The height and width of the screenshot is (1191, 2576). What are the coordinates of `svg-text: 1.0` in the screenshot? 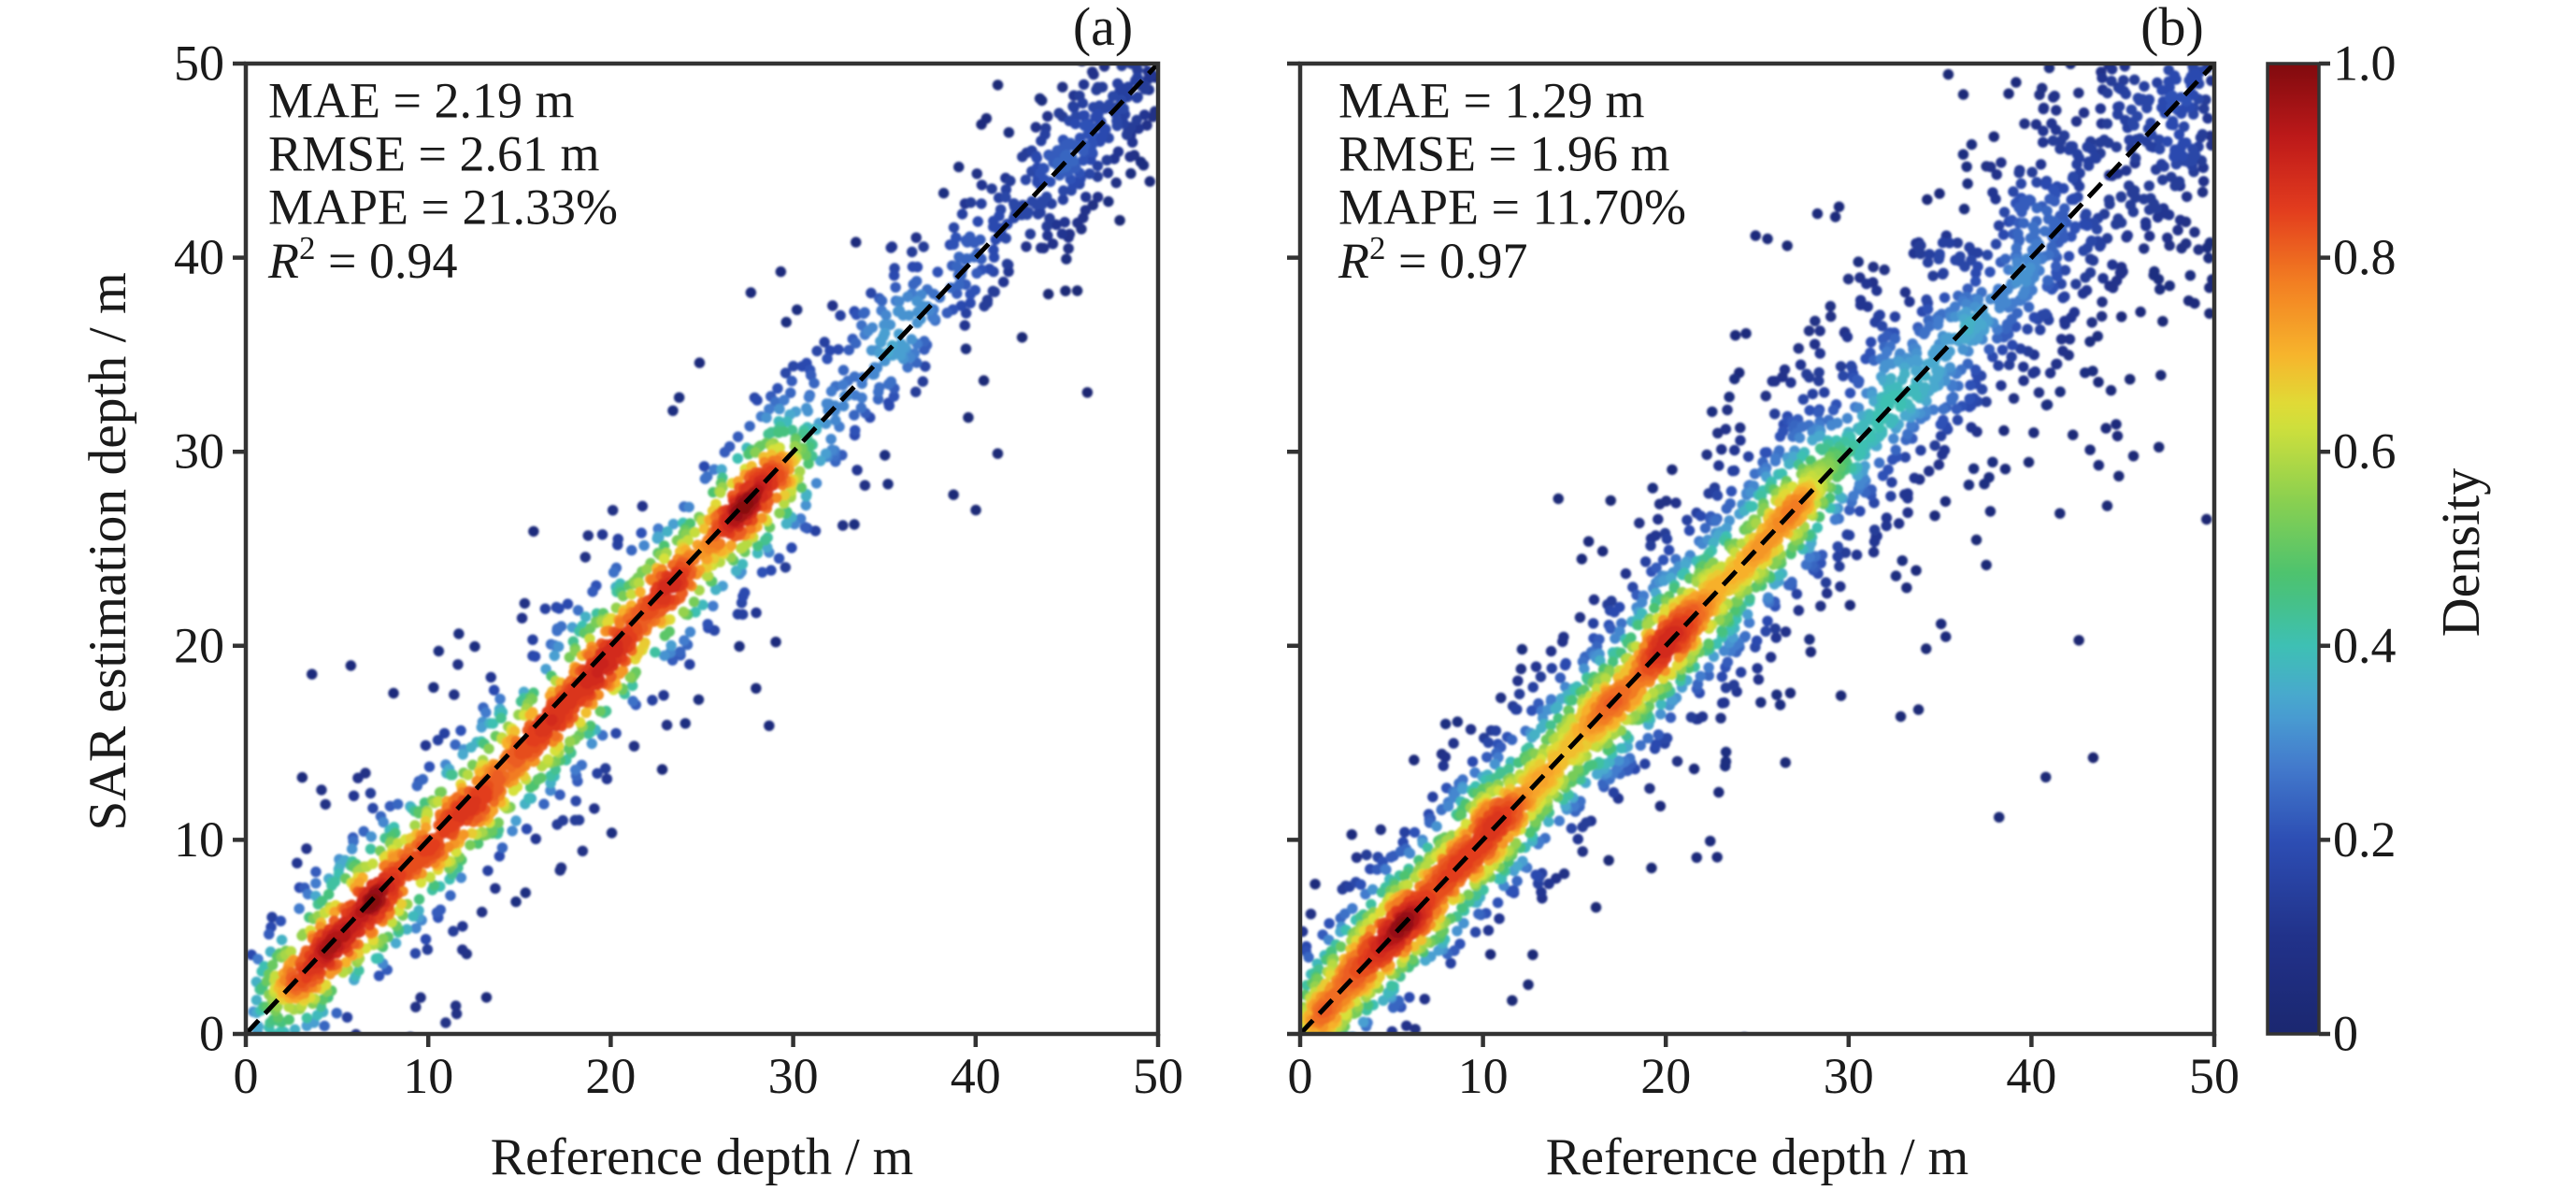 It's located at (2365, 64).